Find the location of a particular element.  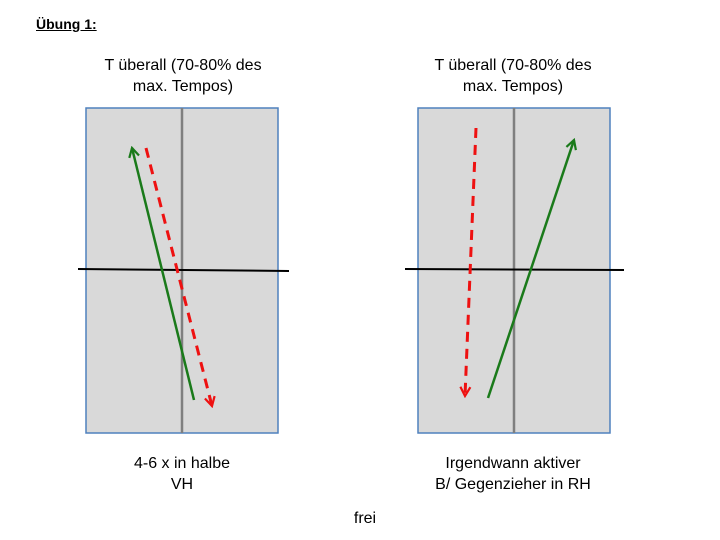

right-bottom-caption-line-1: Irgendwann aktiver is located at coordinates (513, 463).